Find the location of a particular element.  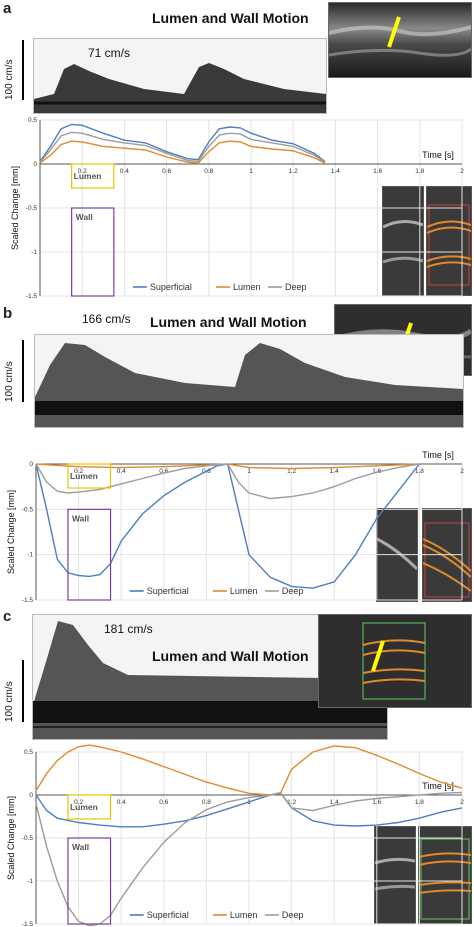

inset-raw-graphic is located at coordinates (395, 875).